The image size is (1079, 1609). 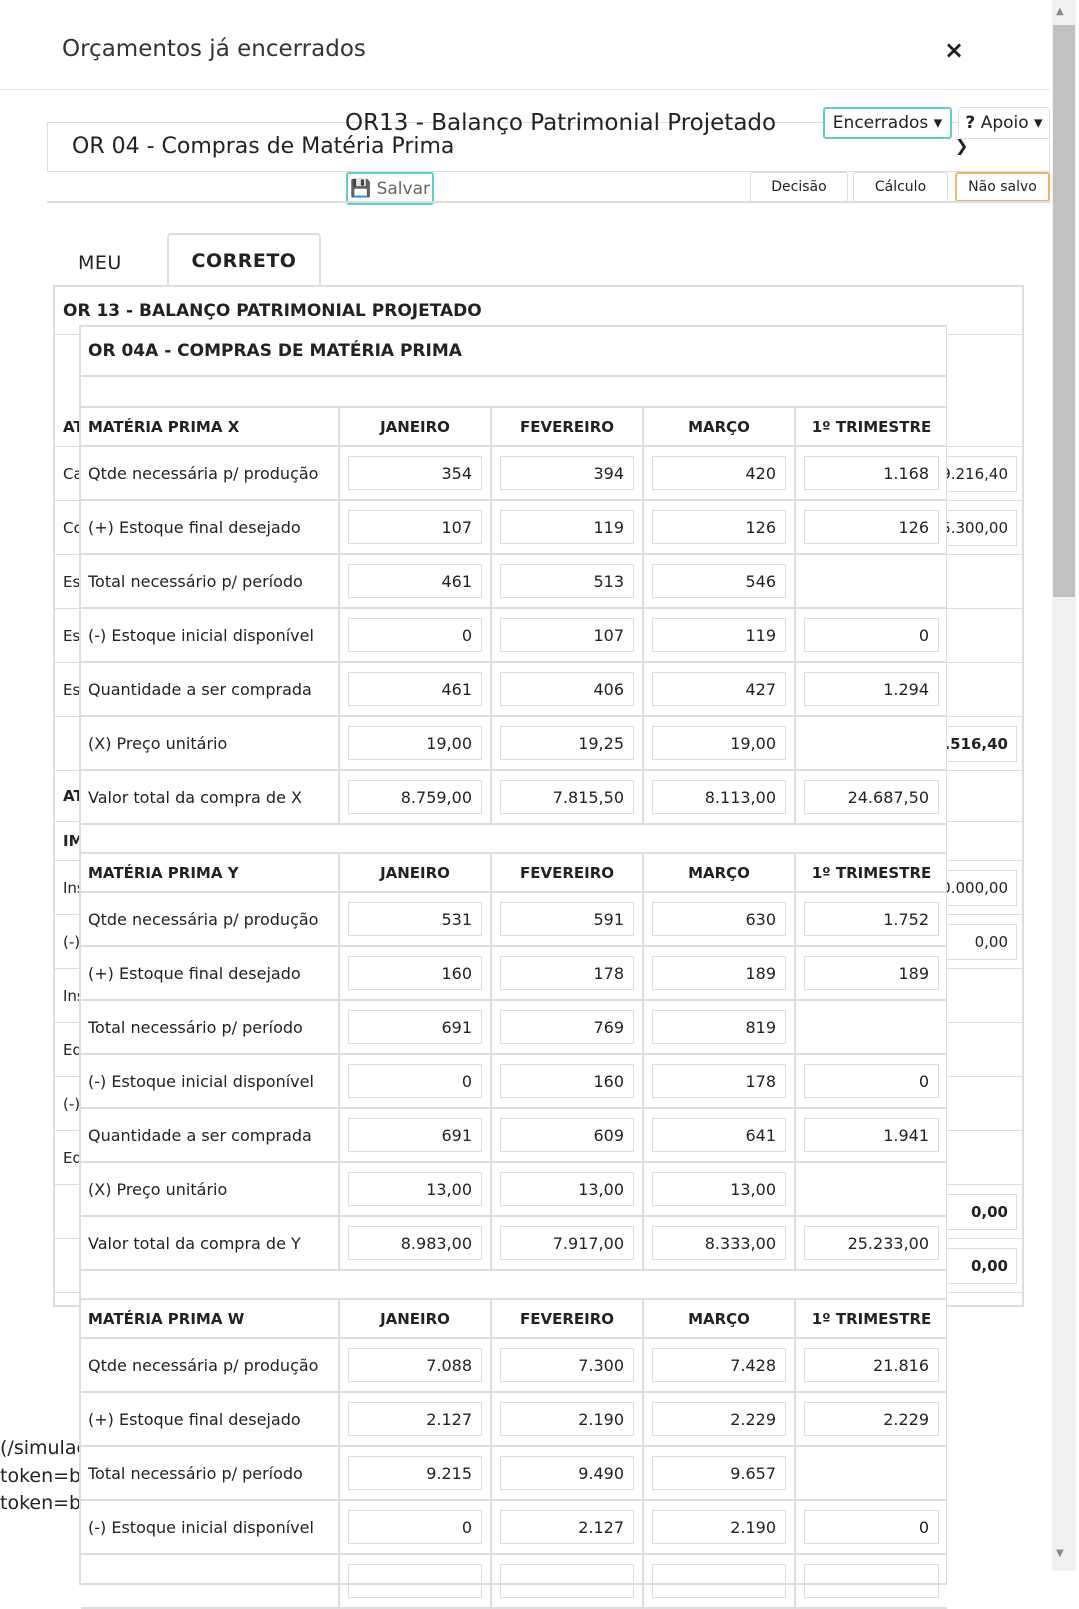 I want to click on value-cell: 13,00, so click(x=416, y=1189).